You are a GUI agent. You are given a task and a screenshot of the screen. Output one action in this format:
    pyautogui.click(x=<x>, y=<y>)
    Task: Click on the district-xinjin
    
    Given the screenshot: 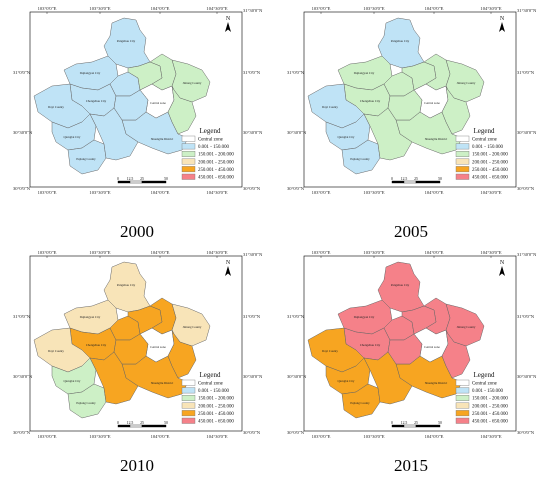 What is the action you would take?
    pyautogui.click(x=388, y=378)
    